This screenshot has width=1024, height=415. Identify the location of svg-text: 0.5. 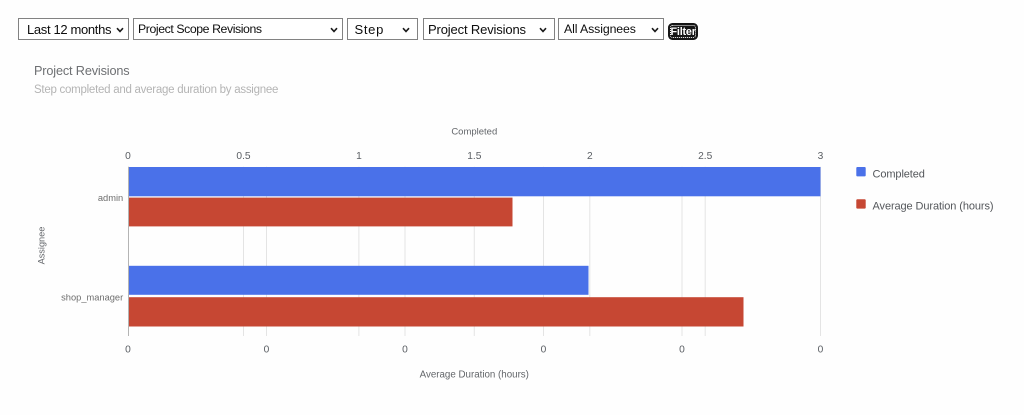
(243, 156).